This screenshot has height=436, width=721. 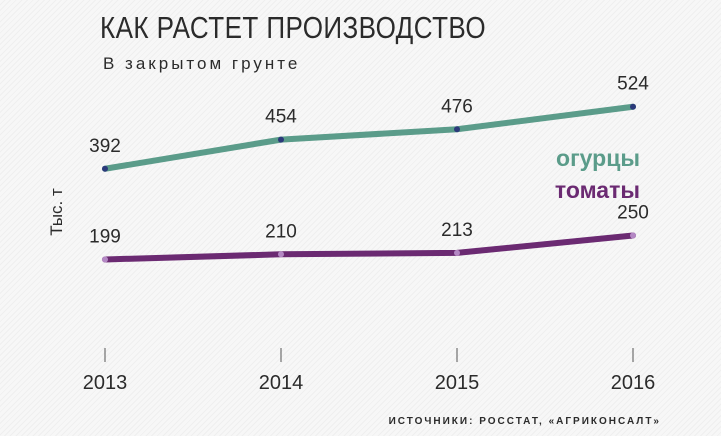 What do you see at coordinates (105, 146) in the screenshot?
I see `data-label-0-2013: 392` at bounding box center [105, 146].